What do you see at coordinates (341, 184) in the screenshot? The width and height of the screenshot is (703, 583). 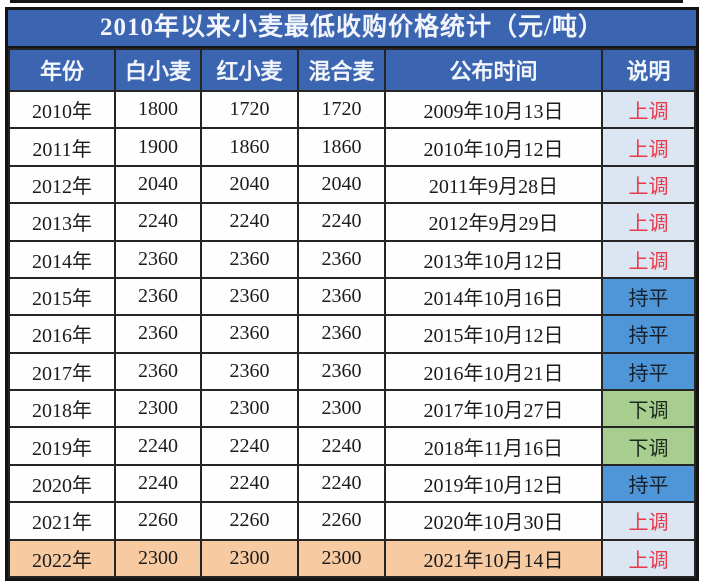 I see `cell-mixed-wheat: 2040` at bounding box center [341, 184].